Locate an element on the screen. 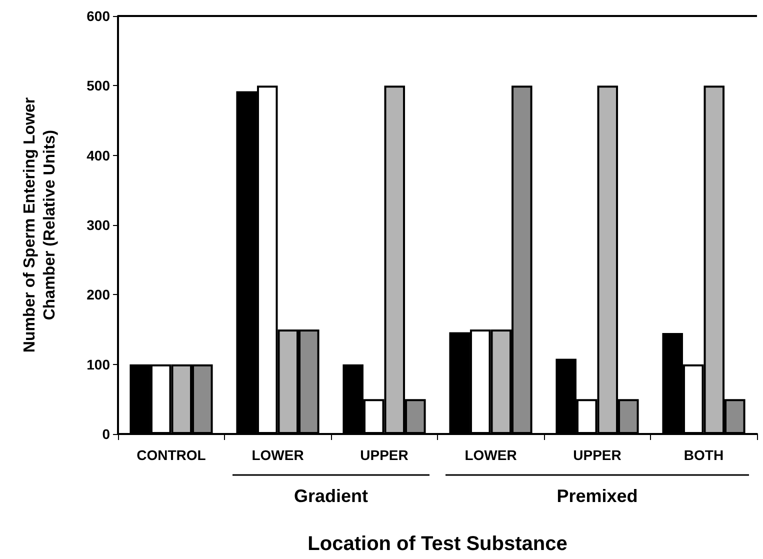 This screenshot has height=559, width=763. y-tick-label: 100 is located at coordinates (98, 364).